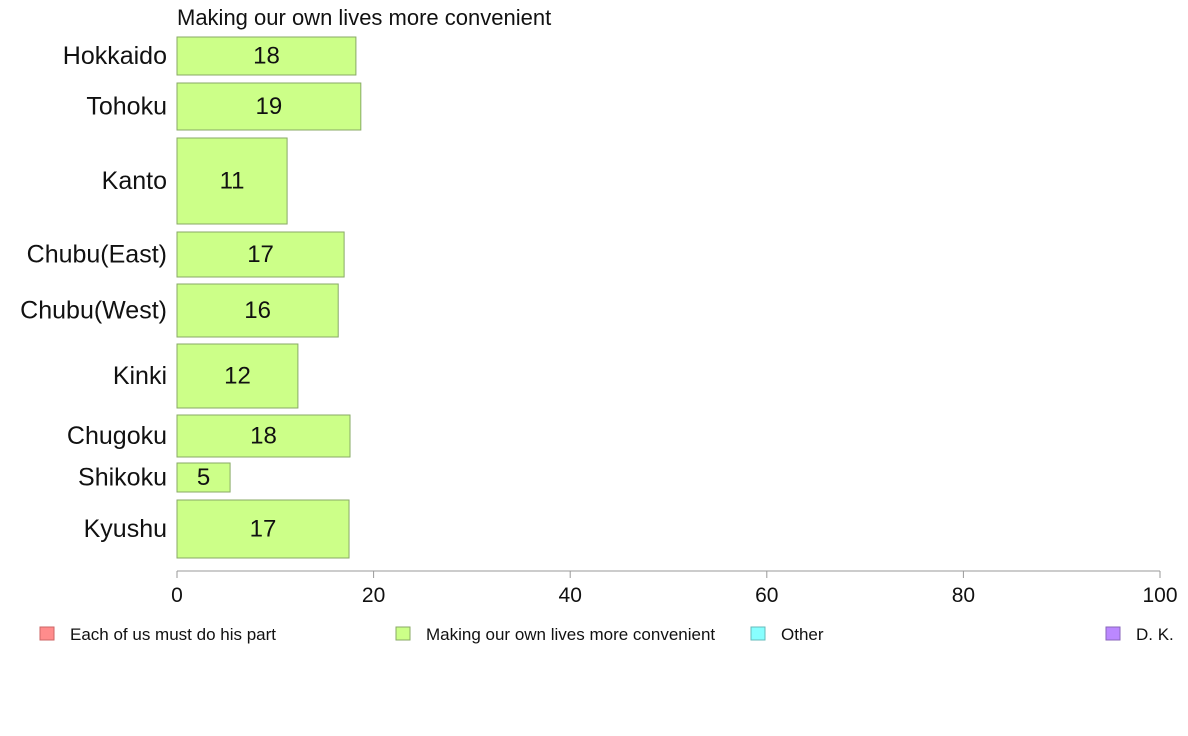  I want to click on bar-value-label: 19, so click(269, 106).